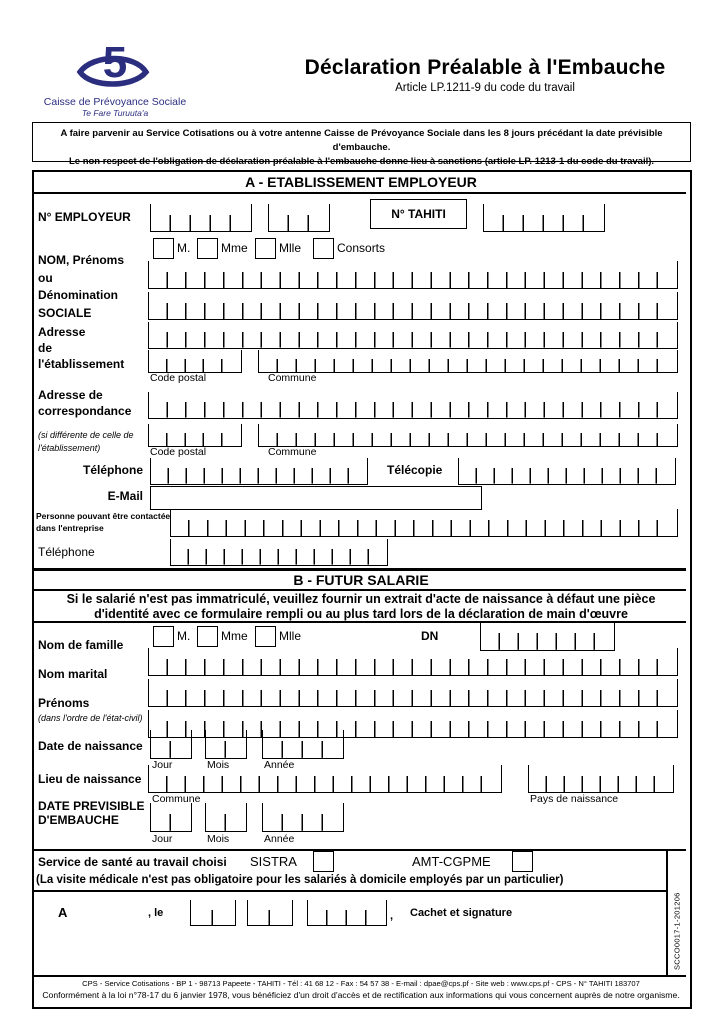  I want to click on civility-consorts-label: Consorts, so click(361, 248).